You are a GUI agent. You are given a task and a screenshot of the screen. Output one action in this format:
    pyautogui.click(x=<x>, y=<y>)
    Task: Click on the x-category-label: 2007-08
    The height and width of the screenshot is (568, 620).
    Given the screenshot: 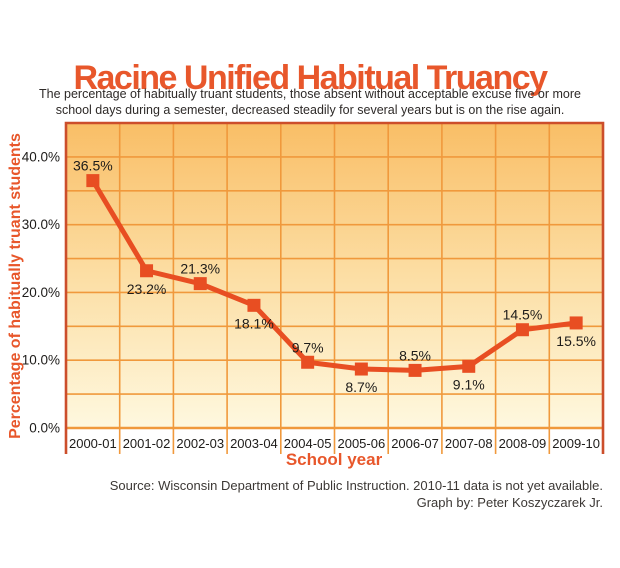 What is the action you would take?
    pyautogui.click(x=469, y=443)
    